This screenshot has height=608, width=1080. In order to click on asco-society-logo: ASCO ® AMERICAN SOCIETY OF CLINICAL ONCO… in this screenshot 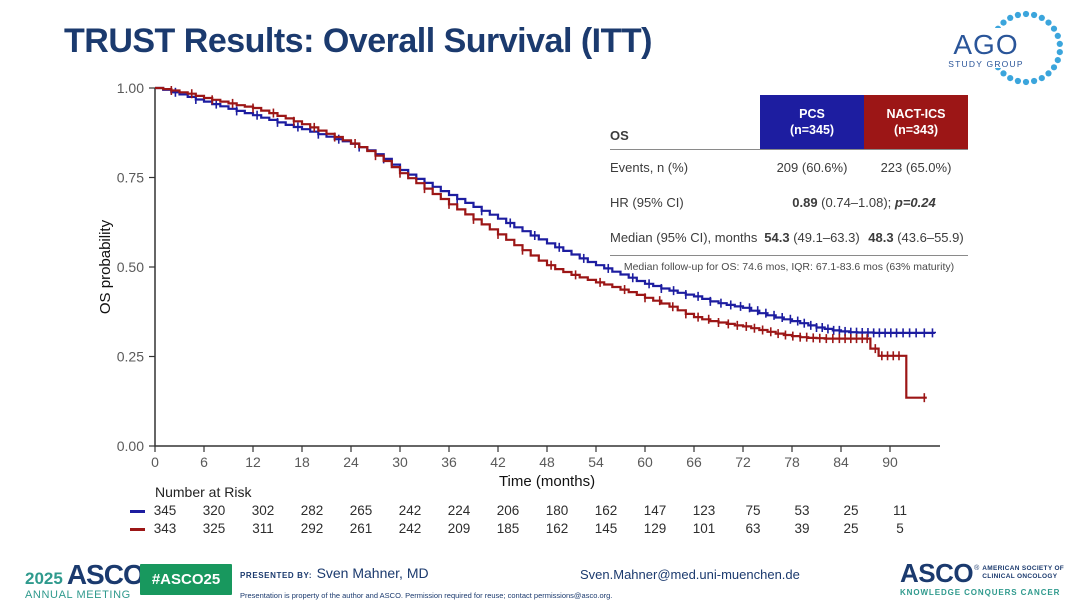, I will do `click(985, 578)`.